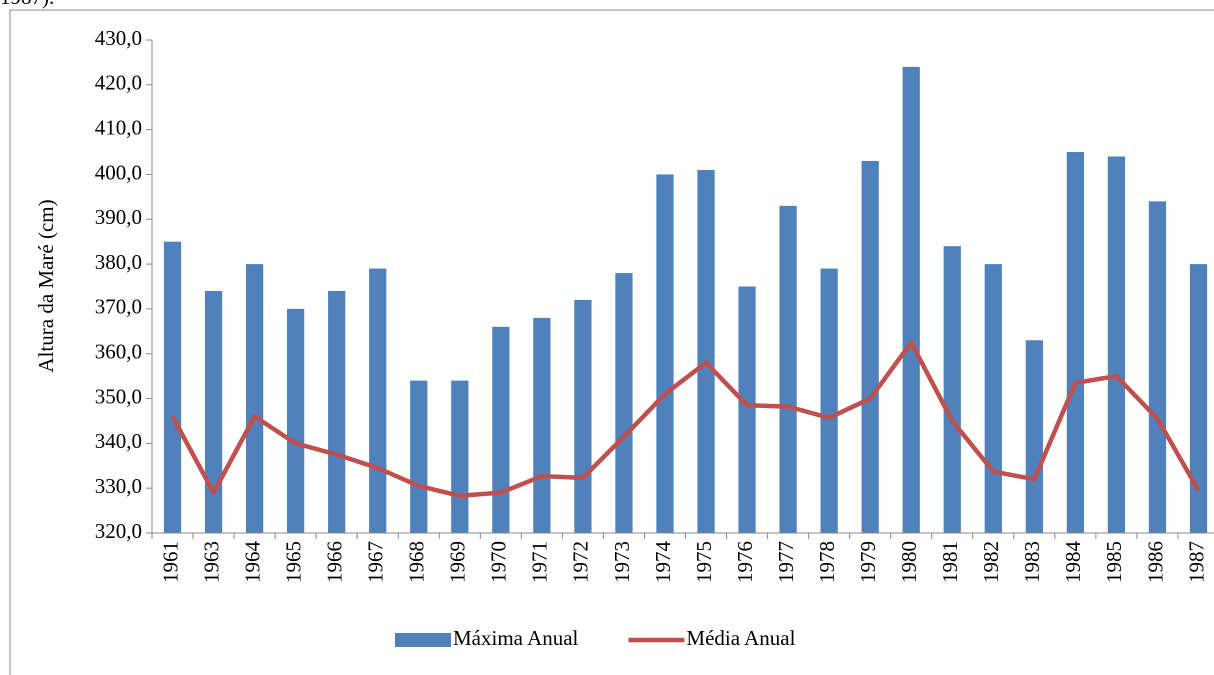 The height and width of the screenshot is (675, 1214). What do you see at coordinates (991, 562) in the screenshot?
I see `x-tick-label: 1982` at bounding box center [991, 562].